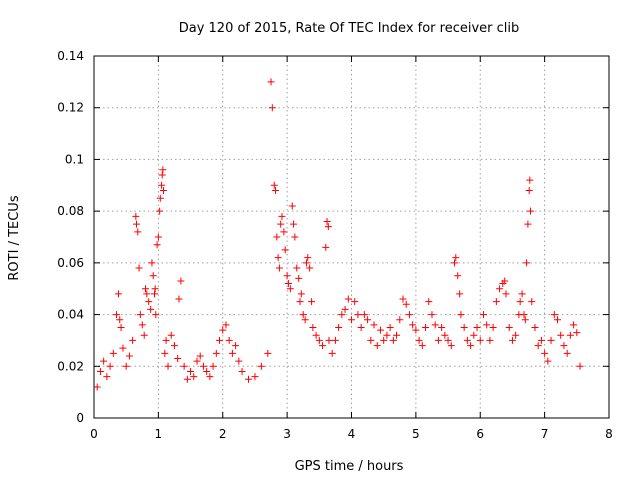 The image size is (640, 480). I want to click on x-tick-label: 0, so click(94, 434).